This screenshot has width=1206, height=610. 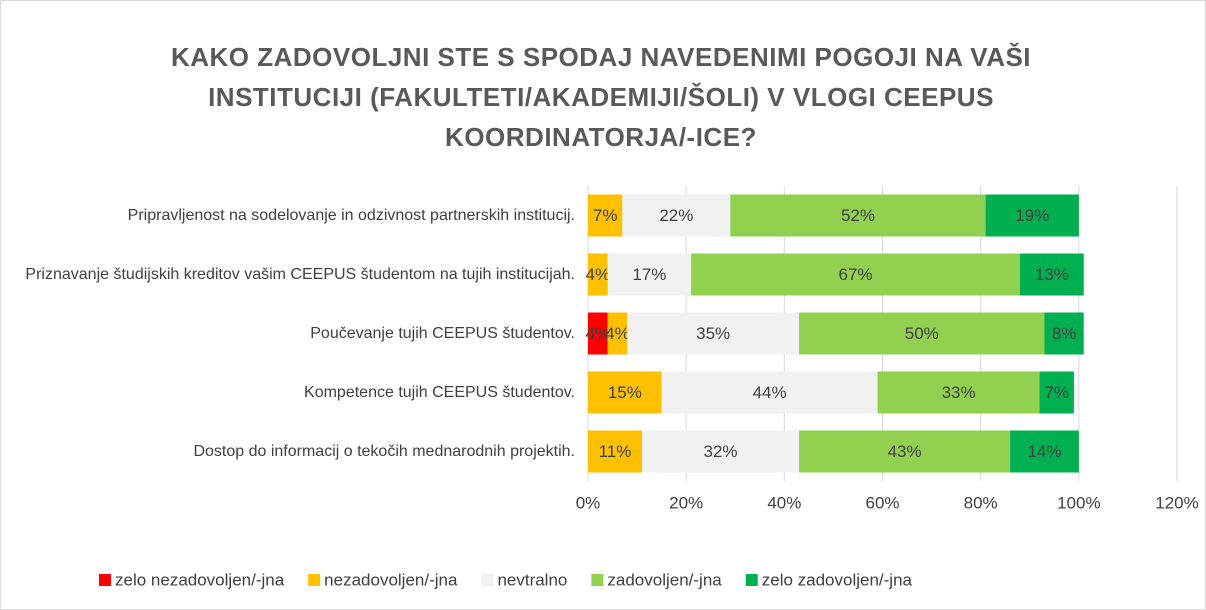 I want to click on data-label: 22%, so click(x=676, y=215).